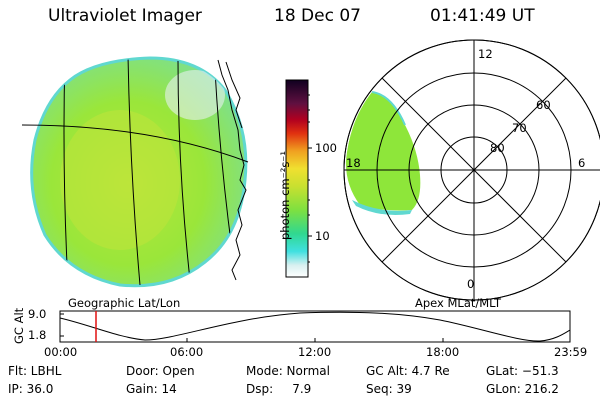 The width and height of the screenshot is (600, 400). Describe the element at coordinates (519, 128) in the screenshot. I see `mlat-label-70: 70` at that location.